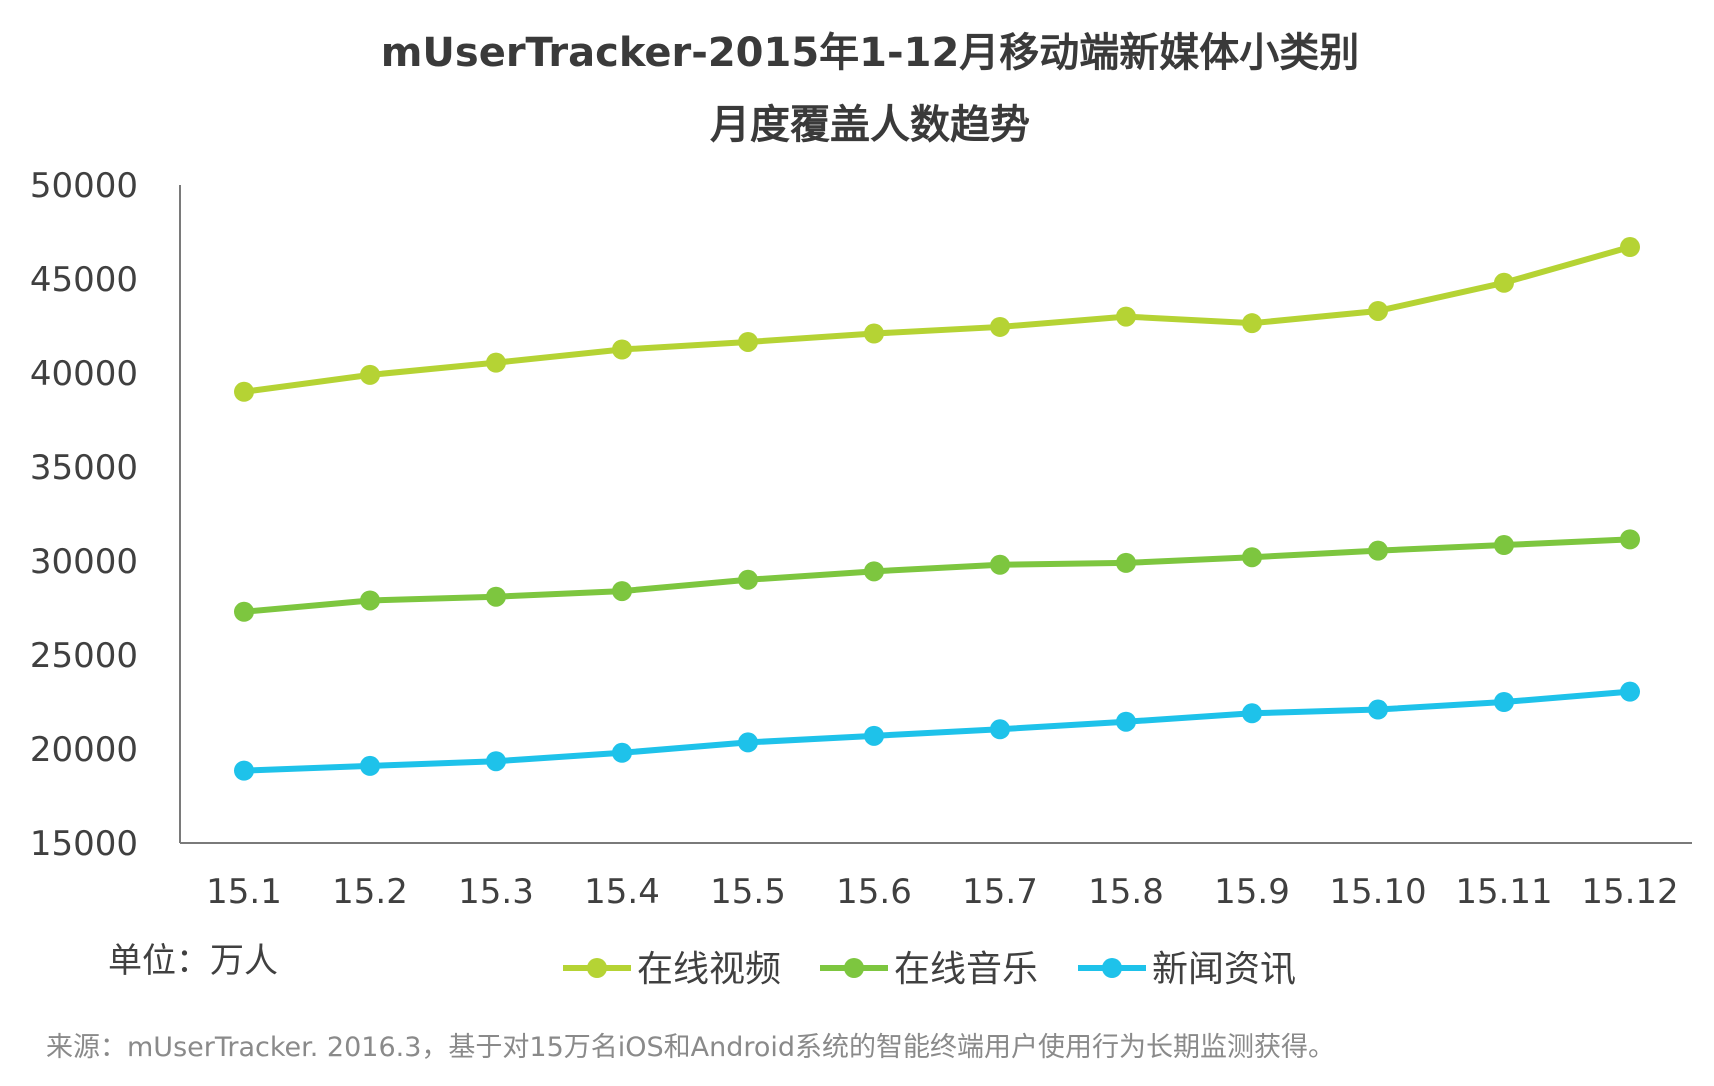 The image size is (1714, 1086). I want to click on legend-label: 在线视频, so click(709, 969).